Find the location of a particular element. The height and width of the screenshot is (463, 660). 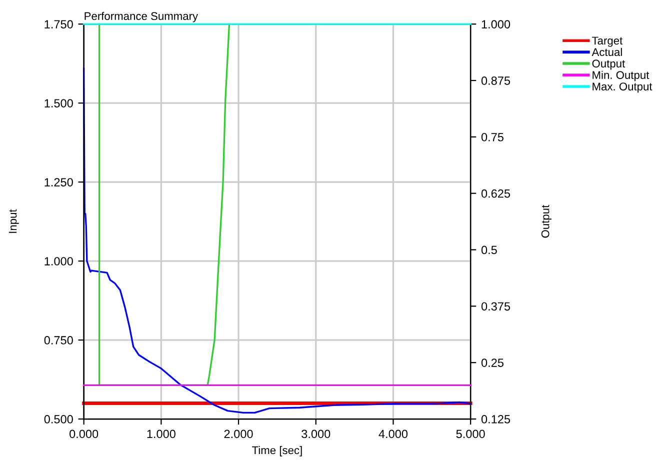

x-tick-label: 1.000 is located at coordinates (161, 434).